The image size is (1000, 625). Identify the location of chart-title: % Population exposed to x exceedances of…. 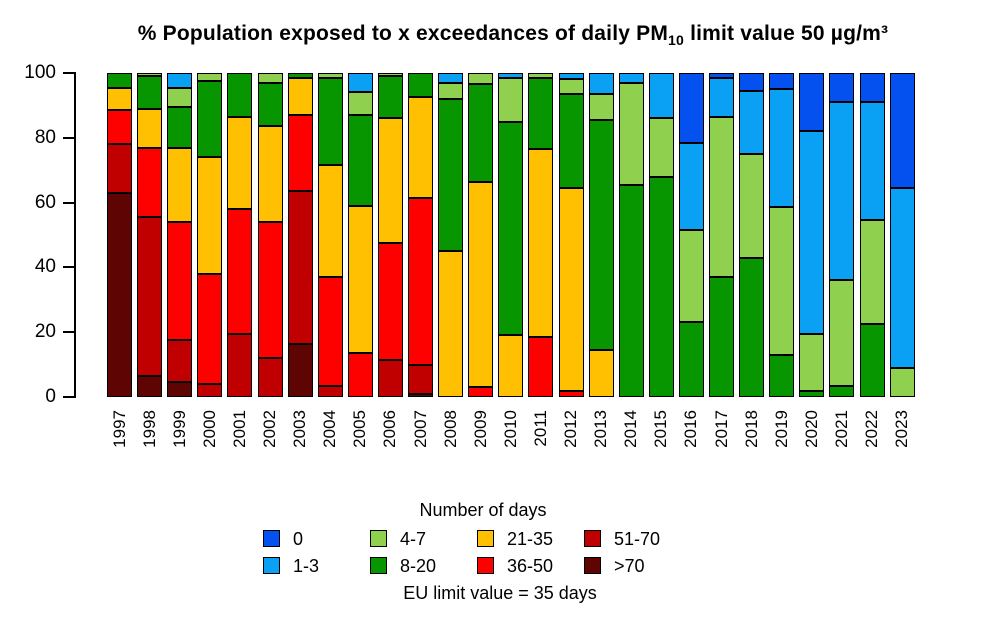
(513, 35).